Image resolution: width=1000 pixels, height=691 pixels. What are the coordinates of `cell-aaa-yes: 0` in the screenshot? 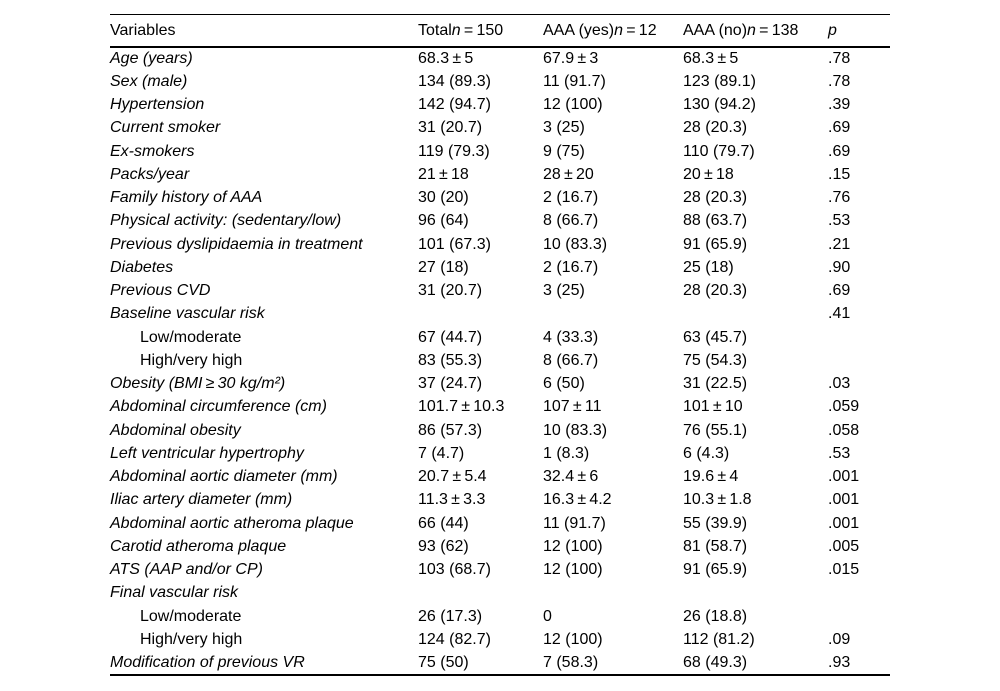 It's located at (547, 616).